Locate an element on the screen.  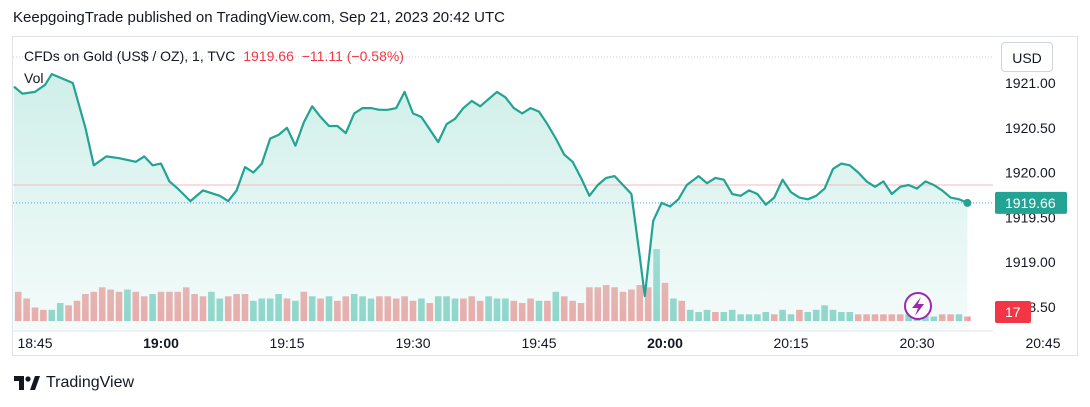
y-tick-label-2: 1920.00 is located at coordinates (1030, 173).